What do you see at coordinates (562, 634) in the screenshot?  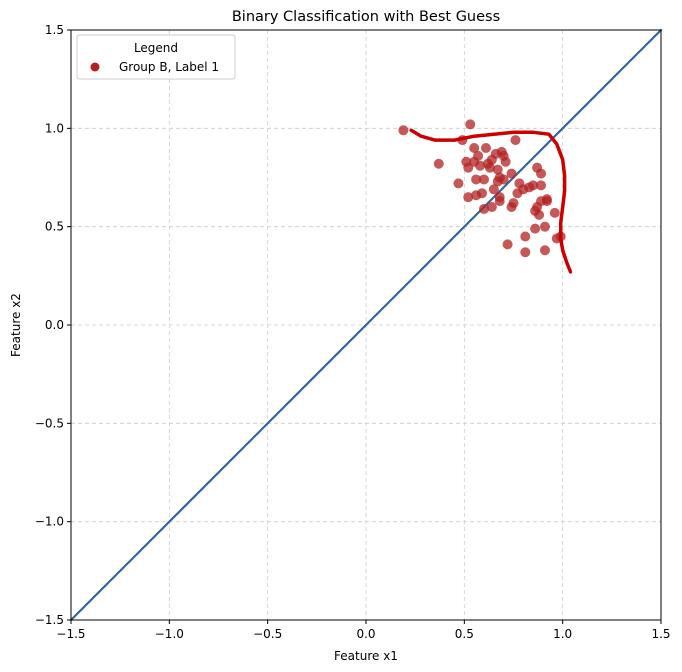 I see `x-tick-label: 1.0` at bounding box center [562, 634].